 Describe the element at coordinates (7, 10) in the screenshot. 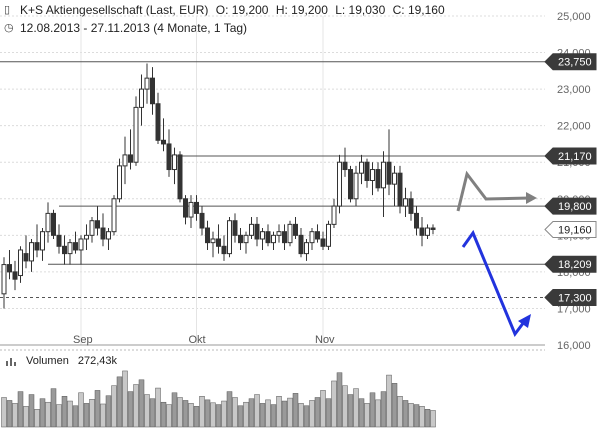

I see `candlestick-icon: ▯` at that location.